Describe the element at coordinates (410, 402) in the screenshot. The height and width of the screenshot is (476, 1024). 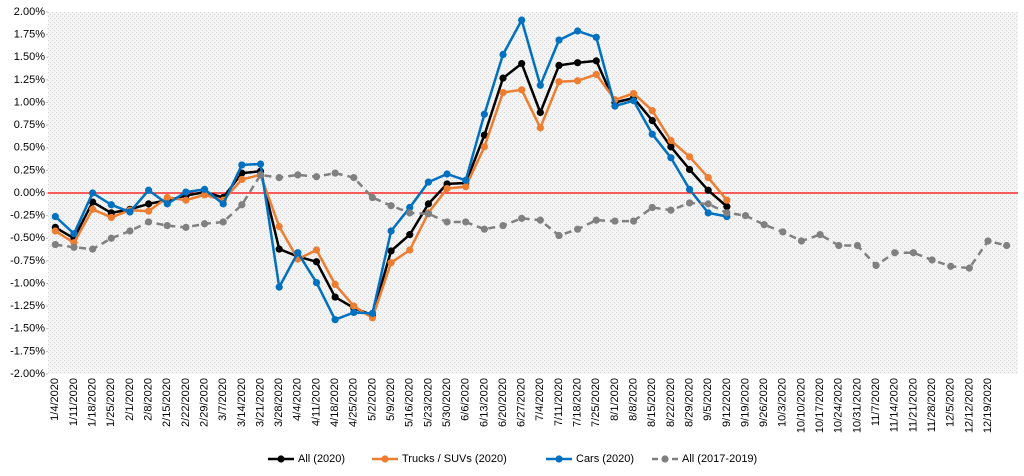
I see `x-tick-label: 5/16/2020` at that location.